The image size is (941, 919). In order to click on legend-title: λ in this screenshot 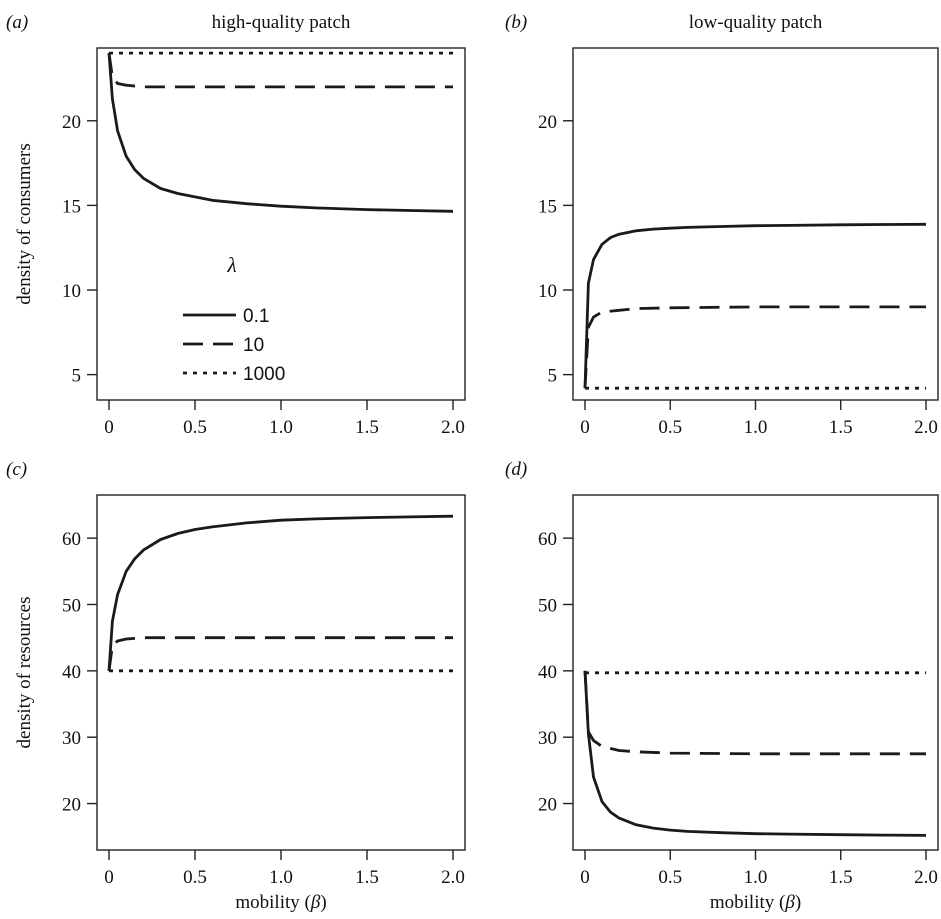, I will do `click(231, 265)`.